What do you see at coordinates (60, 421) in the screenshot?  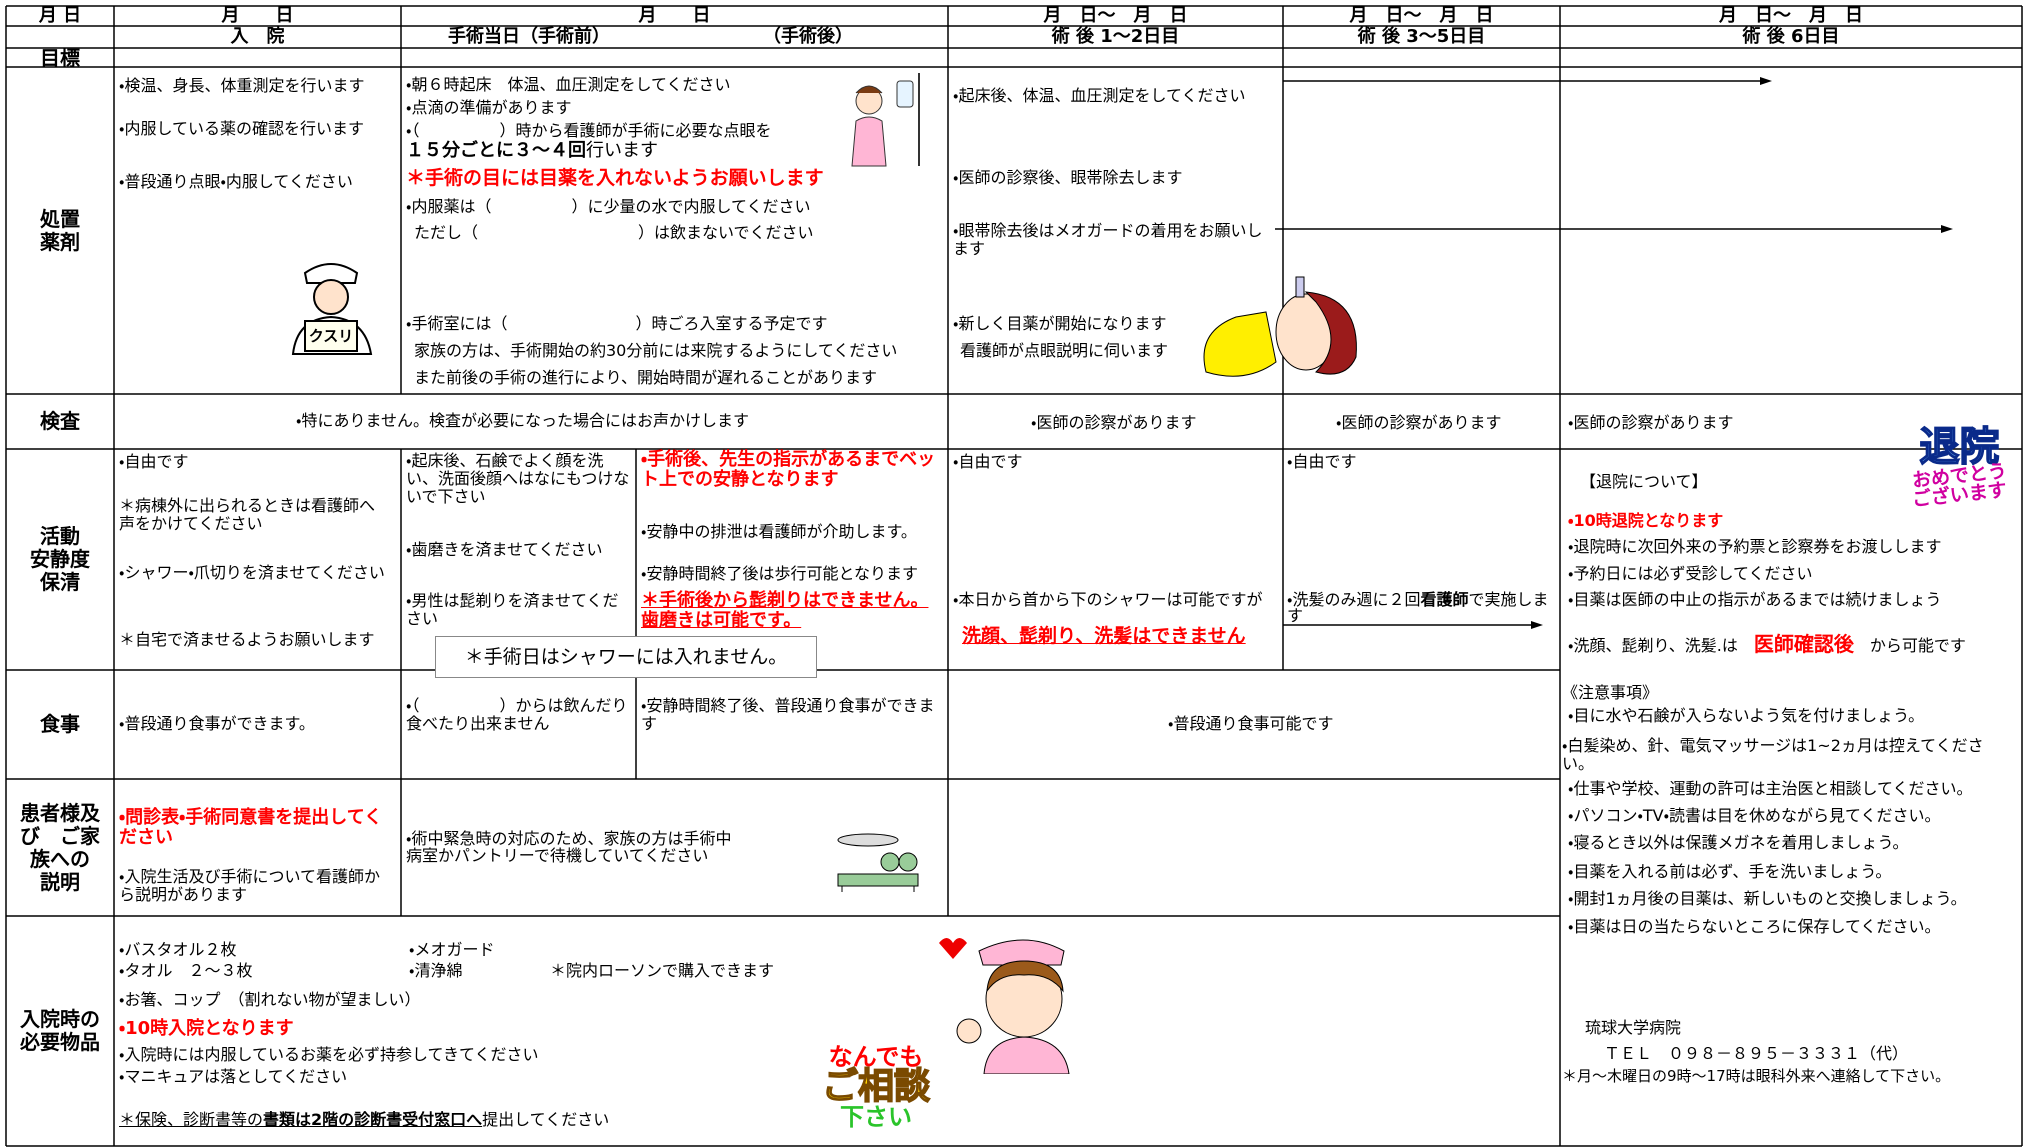 I see `row-label: 検査` at bounding box center [60, 421].